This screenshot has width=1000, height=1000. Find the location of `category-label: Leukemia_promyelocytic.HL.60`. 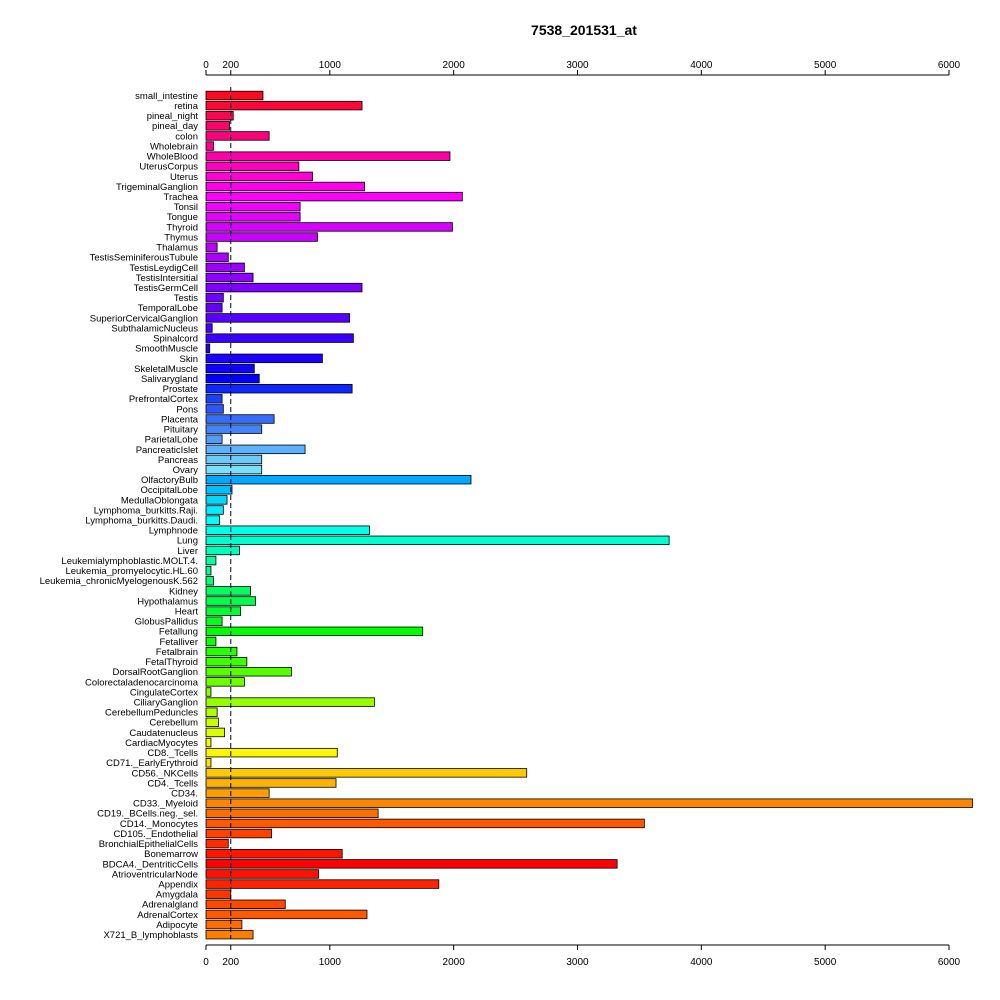

category-label: Leukemia_promyelocytic.HL.60 is located at coordinates (131, 571).